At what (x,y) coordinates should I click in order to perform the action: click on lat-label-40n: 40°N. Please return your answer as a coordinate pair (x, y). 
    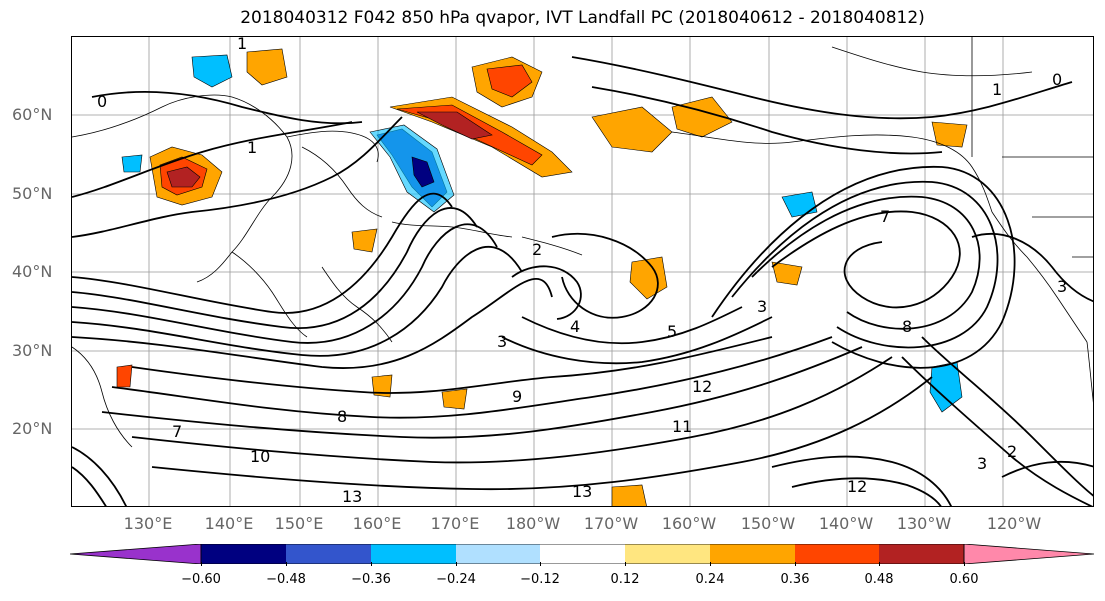
    Looking at the image, I should click on (32, 271).